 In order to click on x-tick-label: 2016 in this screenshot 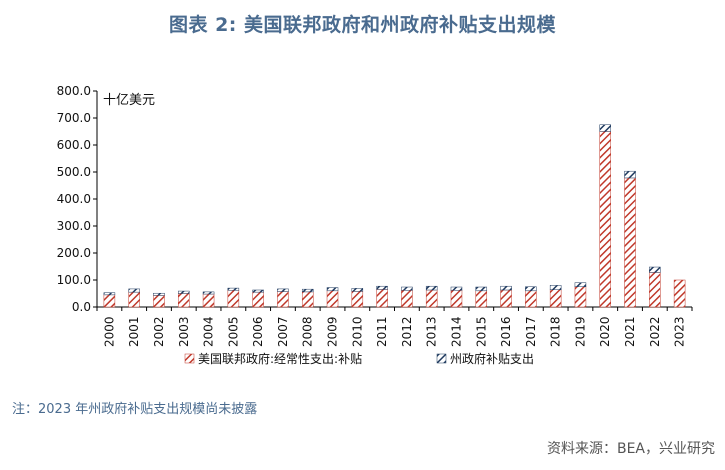, I will do `click(506, 331)`.